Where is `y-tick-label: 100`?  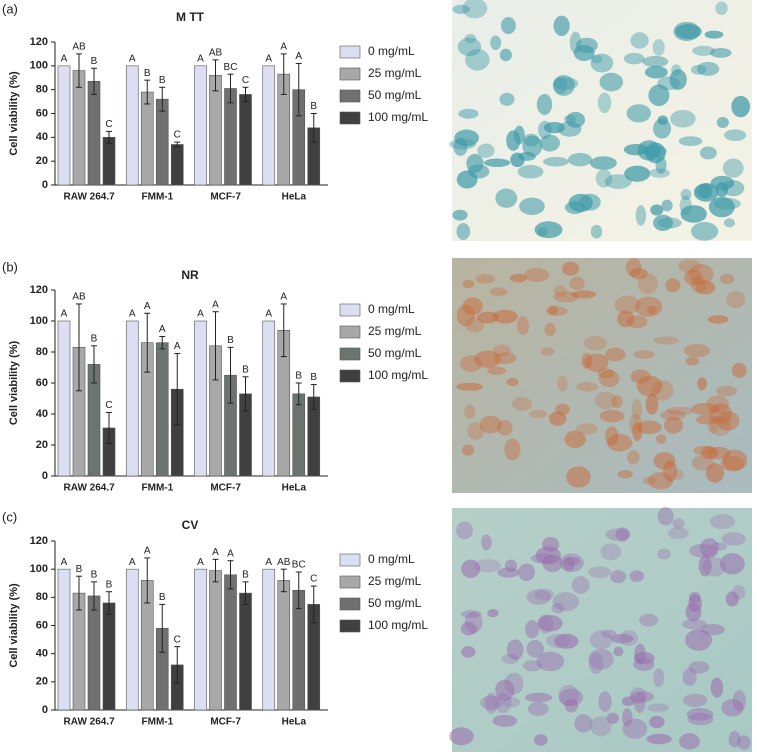 y-tick-label: 100 is located at coordinates (39, 569).